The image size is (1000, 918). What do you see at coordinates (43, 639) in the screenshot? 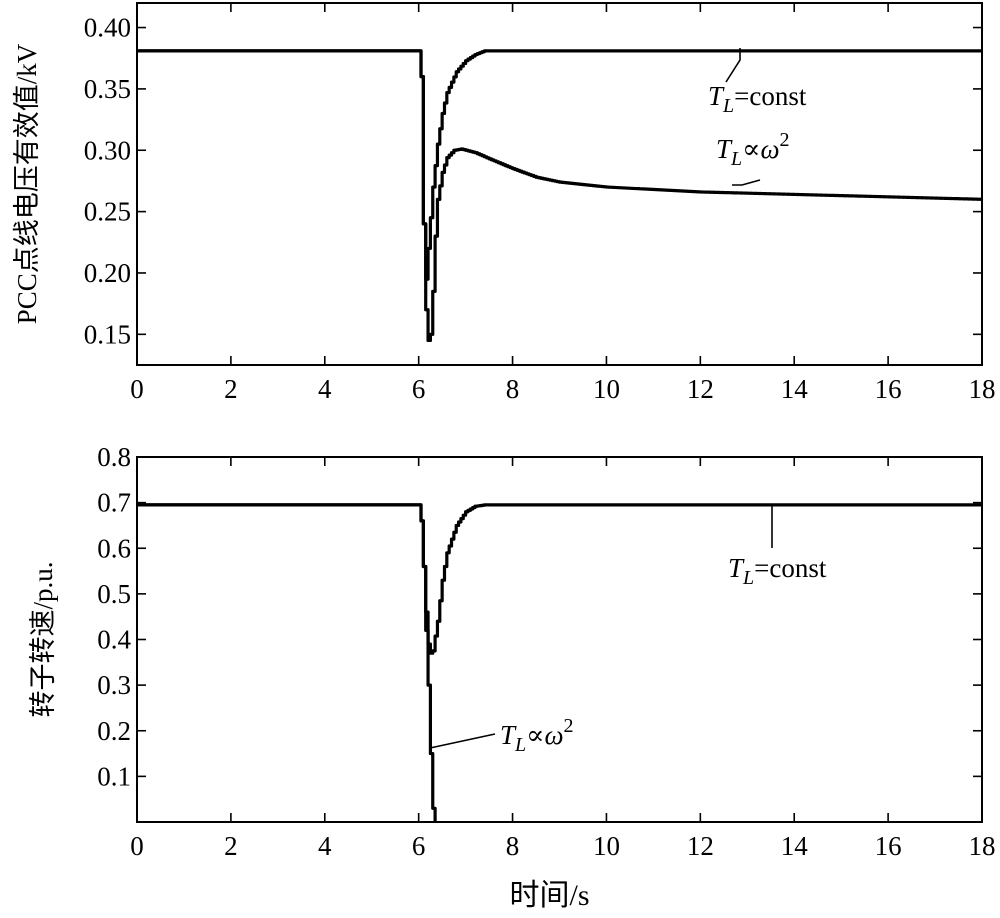
I see `y-axis-label: 转子转速/p.u.` at bounding box center [43, 639].